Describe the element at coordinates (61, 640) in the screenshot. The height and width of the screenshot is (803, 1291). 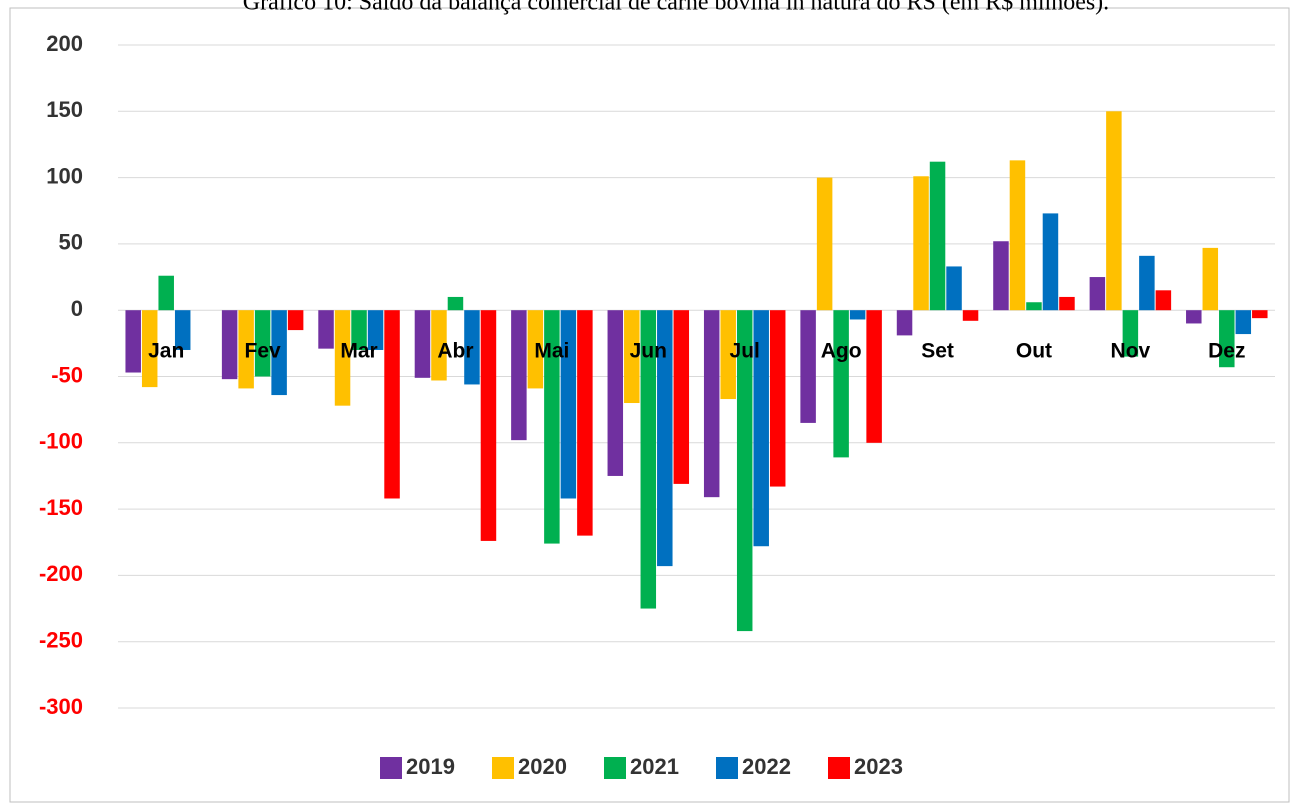
I see `y-tick-label: -250` at that location.